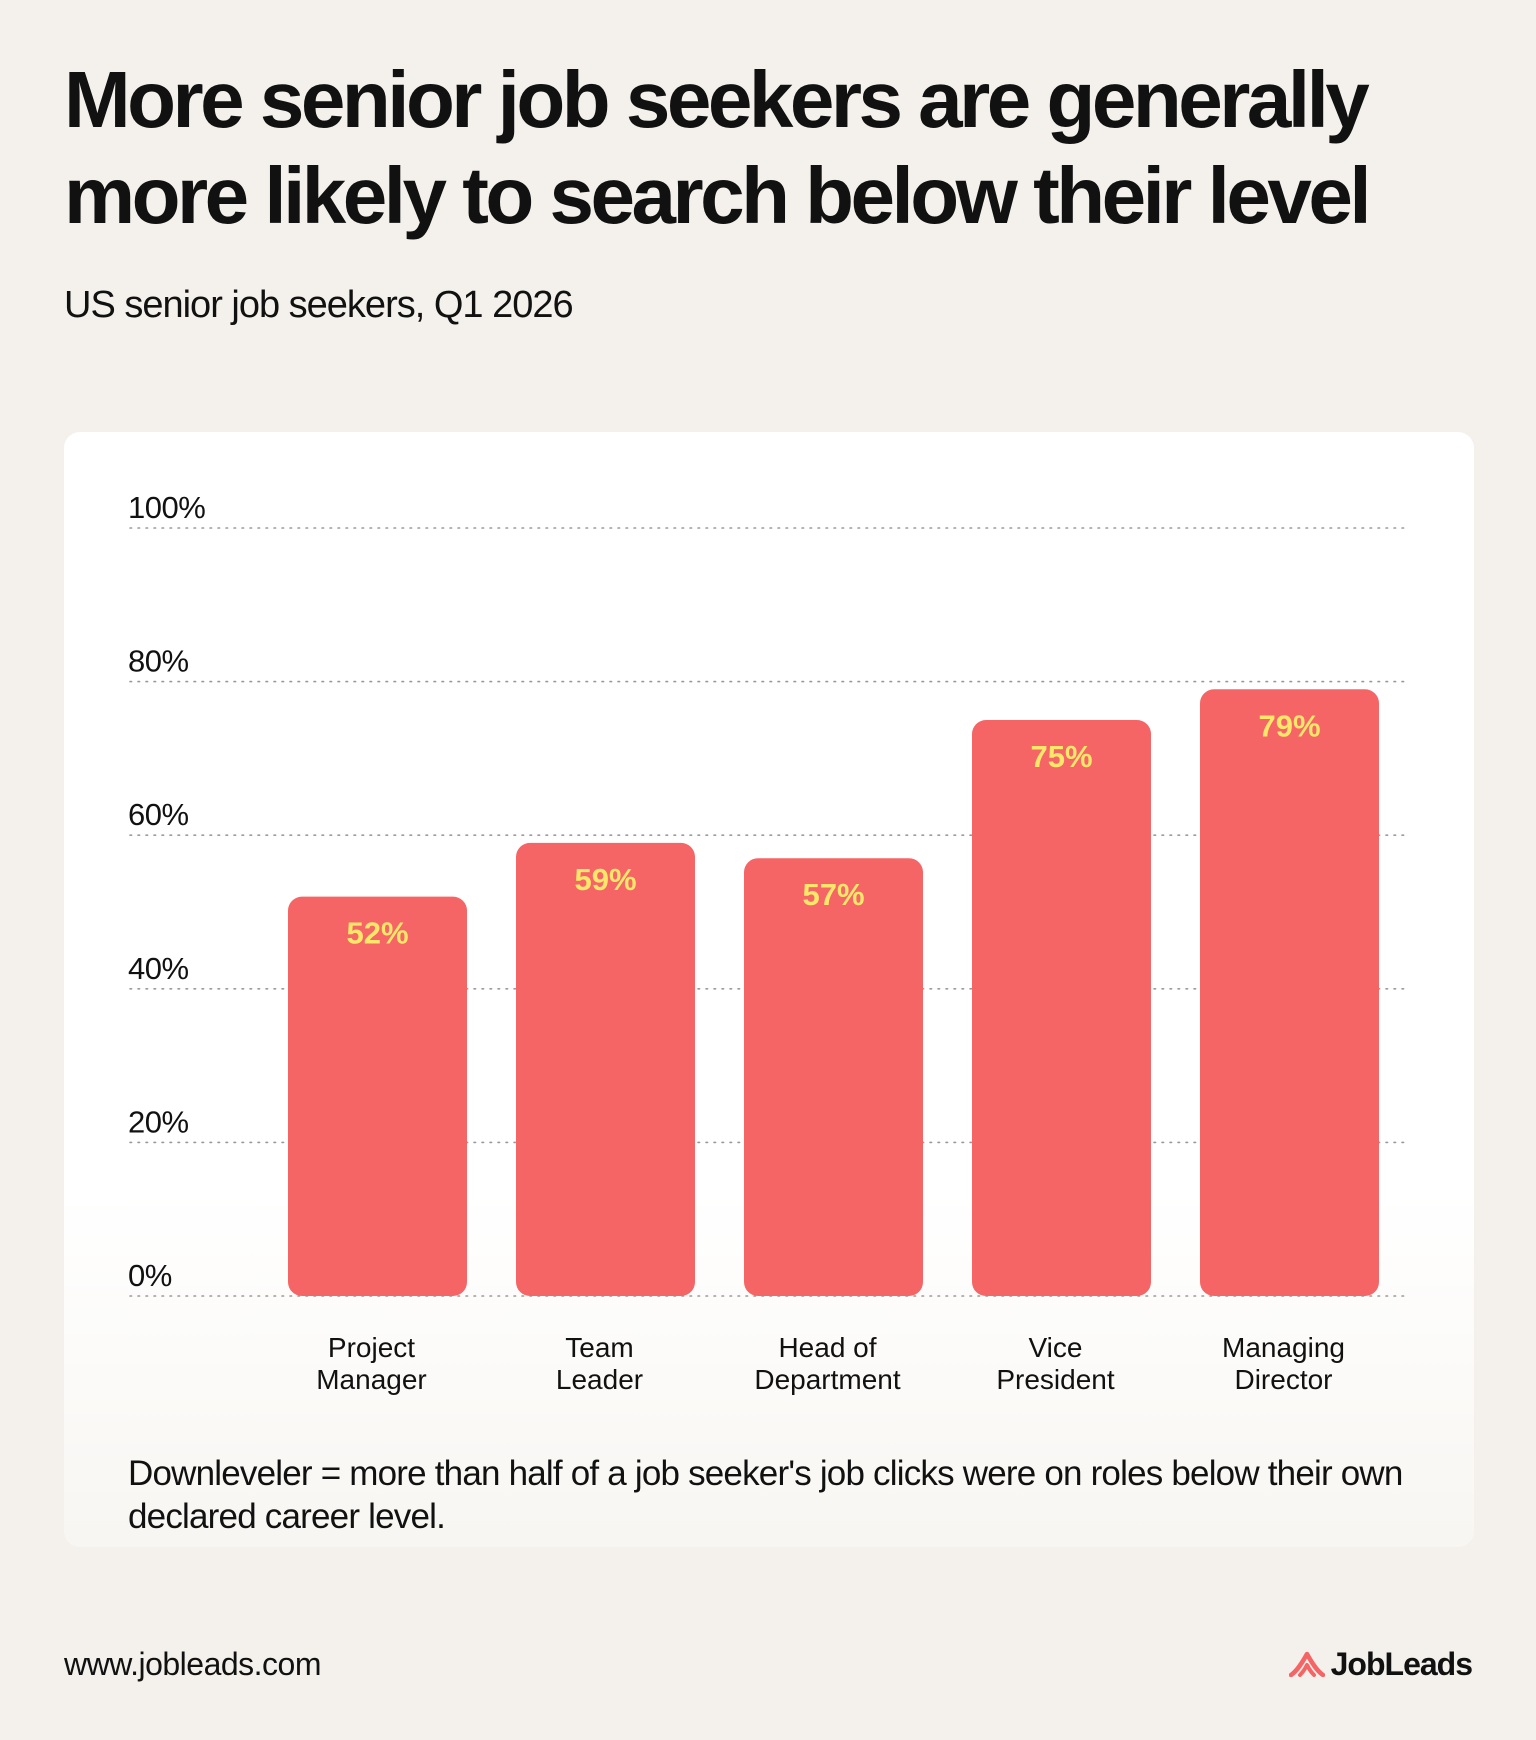  What do you see at coordinates (1401, 1664) in the screenshot?
I see `brand-name: JobLeads` at bounding box center [1401, 1664].